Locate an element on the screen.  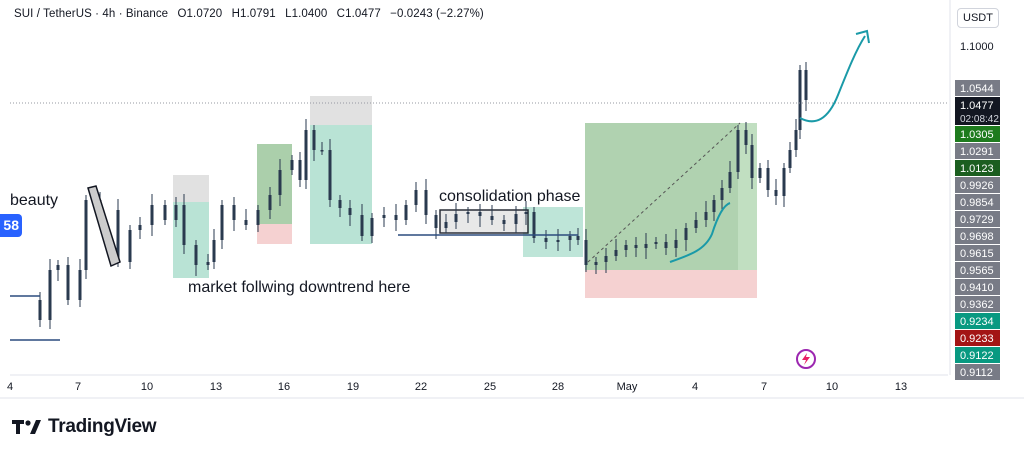
x-tick-label: 28 is located at coordinates (558, 387).